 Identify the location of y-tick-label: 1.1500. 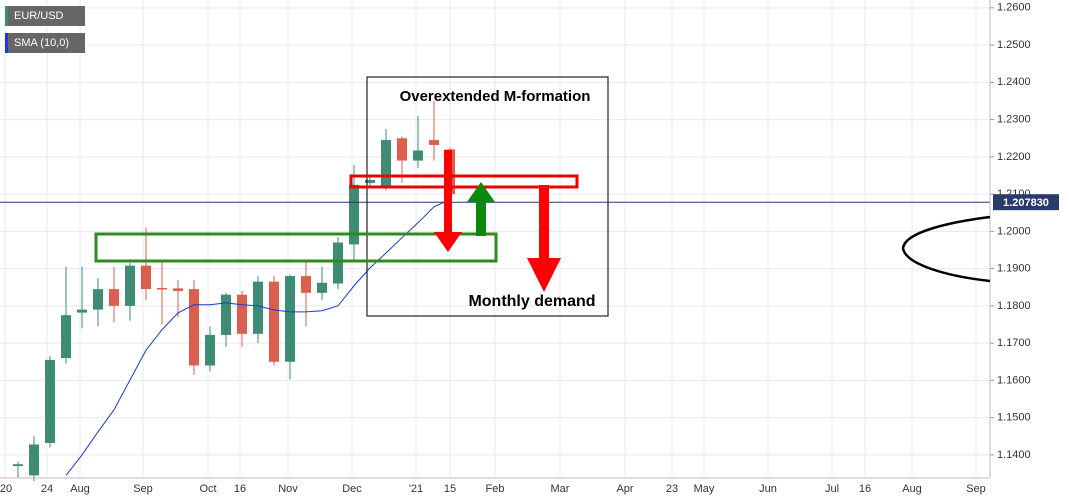
(1014, 418).